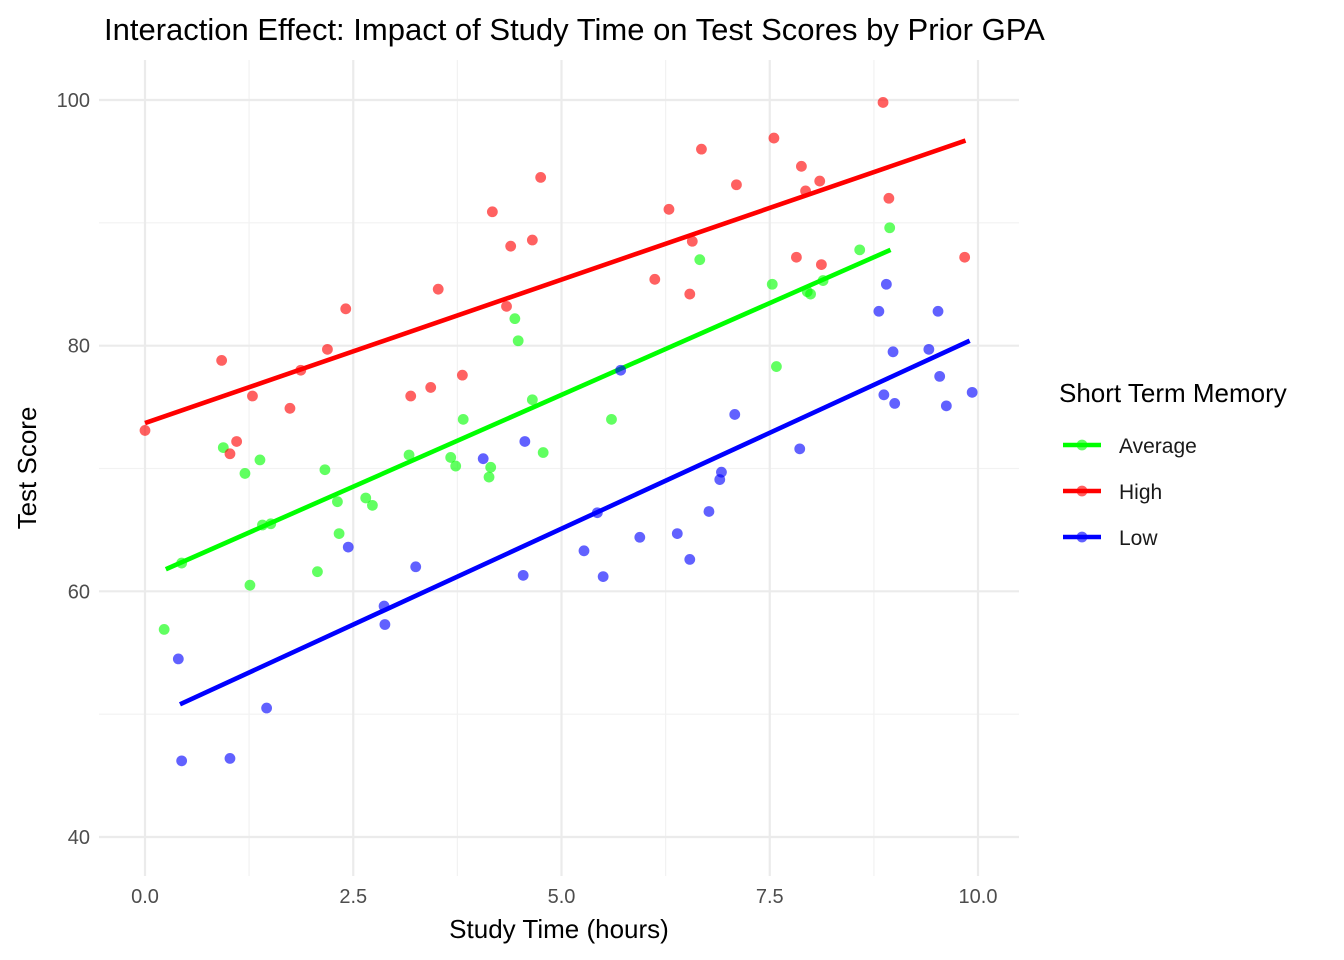 The width and height of the screenshot is (1344, 960). Describe the element at coordinates (559, 929) in the screenshot. I see `x-axis-title: Study Time (hours)` at that location.